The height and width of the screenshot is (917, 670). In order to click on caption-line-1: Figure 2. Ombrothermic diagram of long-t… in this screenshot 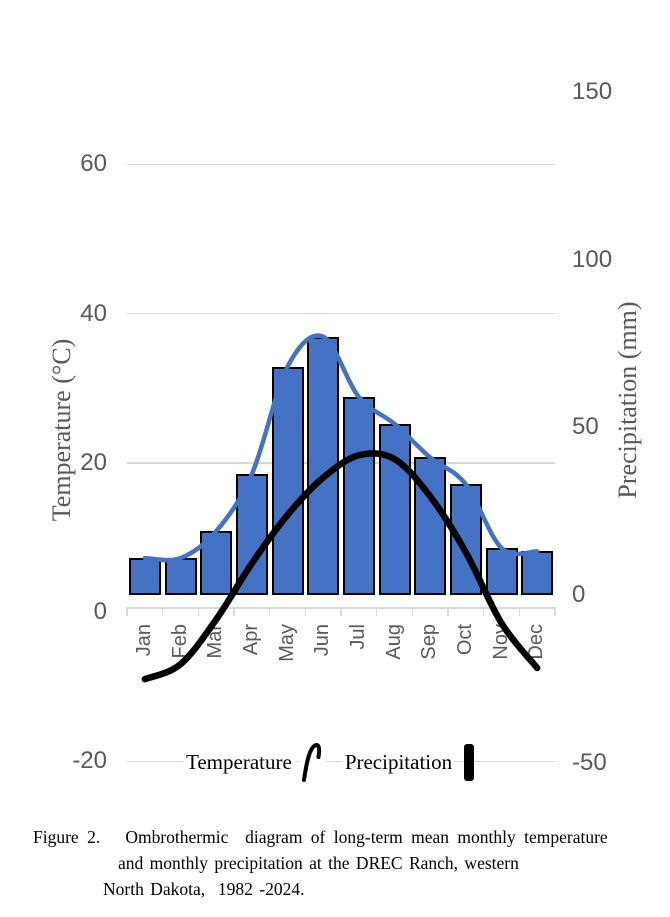, I will do `click(320, 837)`.